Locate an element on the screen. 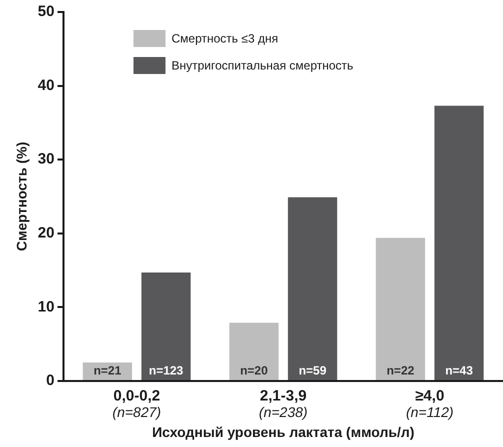  y-tick-label: 50 is located at coordinates (46, 11).